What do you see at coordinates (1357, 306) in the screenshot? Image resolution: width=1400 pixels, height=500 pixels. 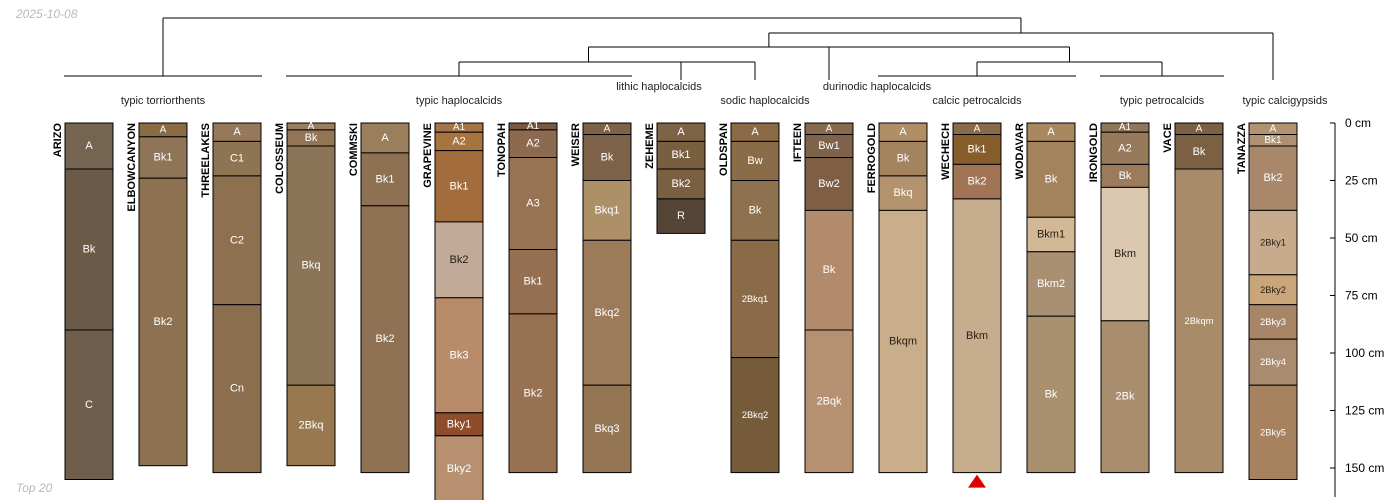 I see `depth-axis: 0 cm 25 cm 50 cm 75 cm 100 cm 125 cm 150 cm` at bounding box center [1357, 306].